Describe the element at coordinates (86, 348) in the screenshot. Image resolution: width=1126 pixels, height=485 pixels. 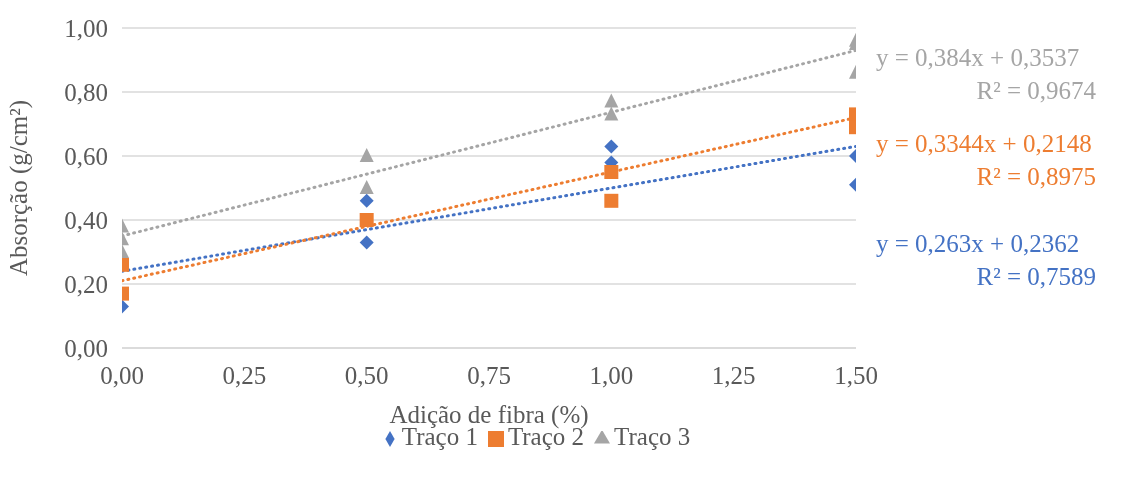
I see `y-tick-label: 0,00` at that location.